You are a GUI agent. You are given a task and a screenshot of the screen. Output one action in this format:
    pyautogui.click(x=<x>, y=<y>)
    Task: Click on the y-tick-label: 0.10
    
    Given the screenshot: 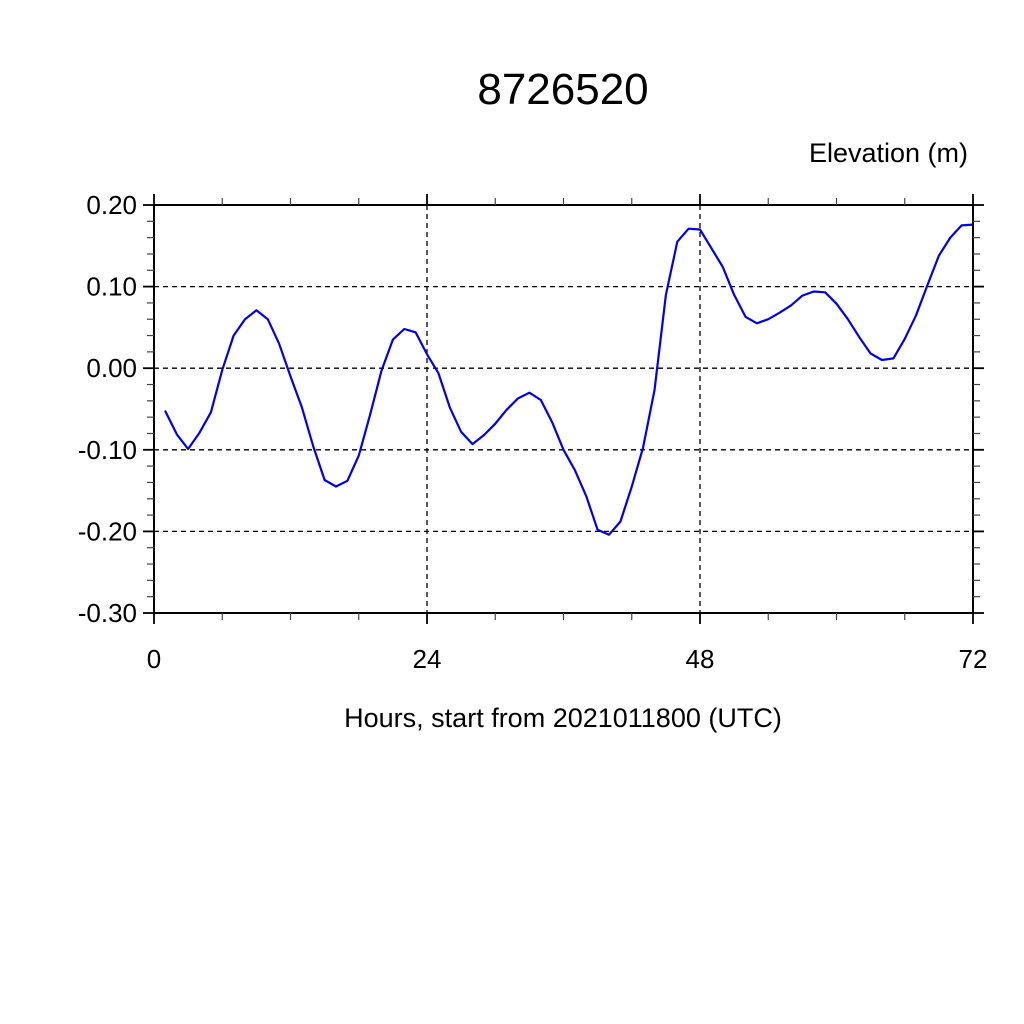 What is the action you would take?
    pyautogui.click(x=111, y=287)
    